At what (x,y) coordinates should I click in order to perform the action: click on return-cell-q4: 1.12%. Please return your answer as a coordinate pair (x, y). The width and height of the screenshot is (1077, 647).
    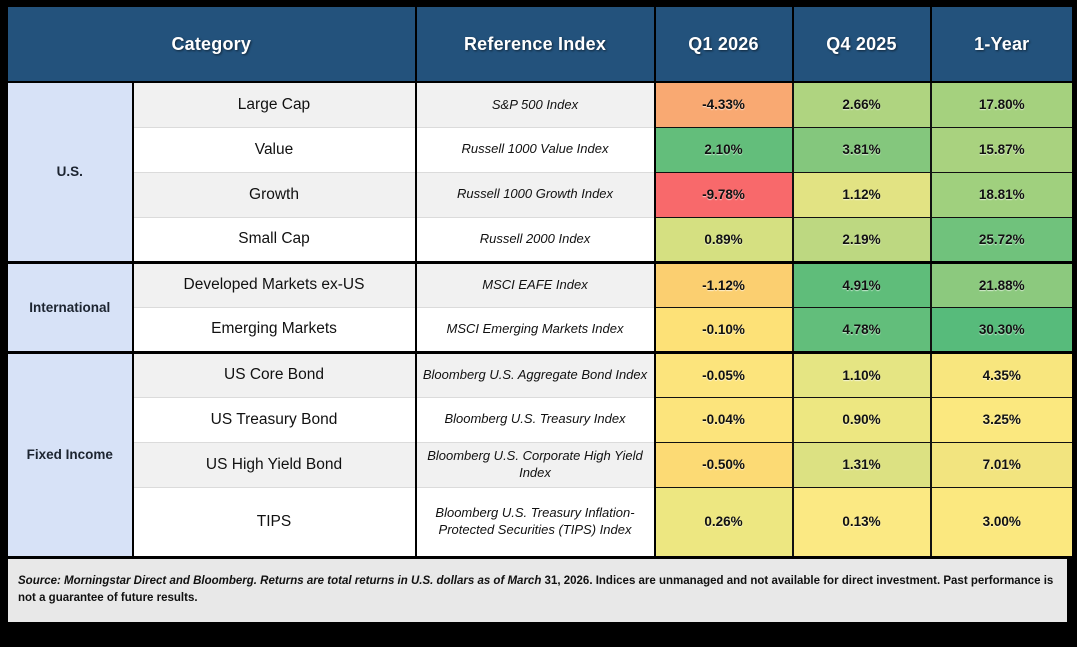
    Looking at the image, I should click on (861, 194).